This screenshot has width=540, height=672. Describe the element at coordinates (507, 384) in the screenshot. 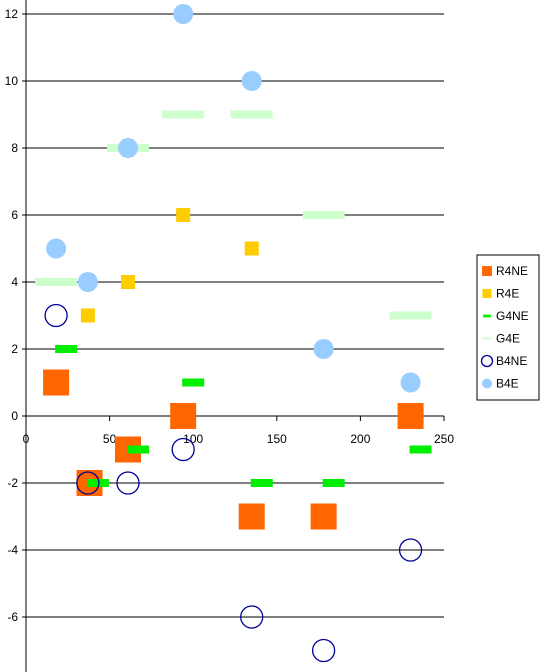

I see `legend-label-b4e: B4E` at that location.